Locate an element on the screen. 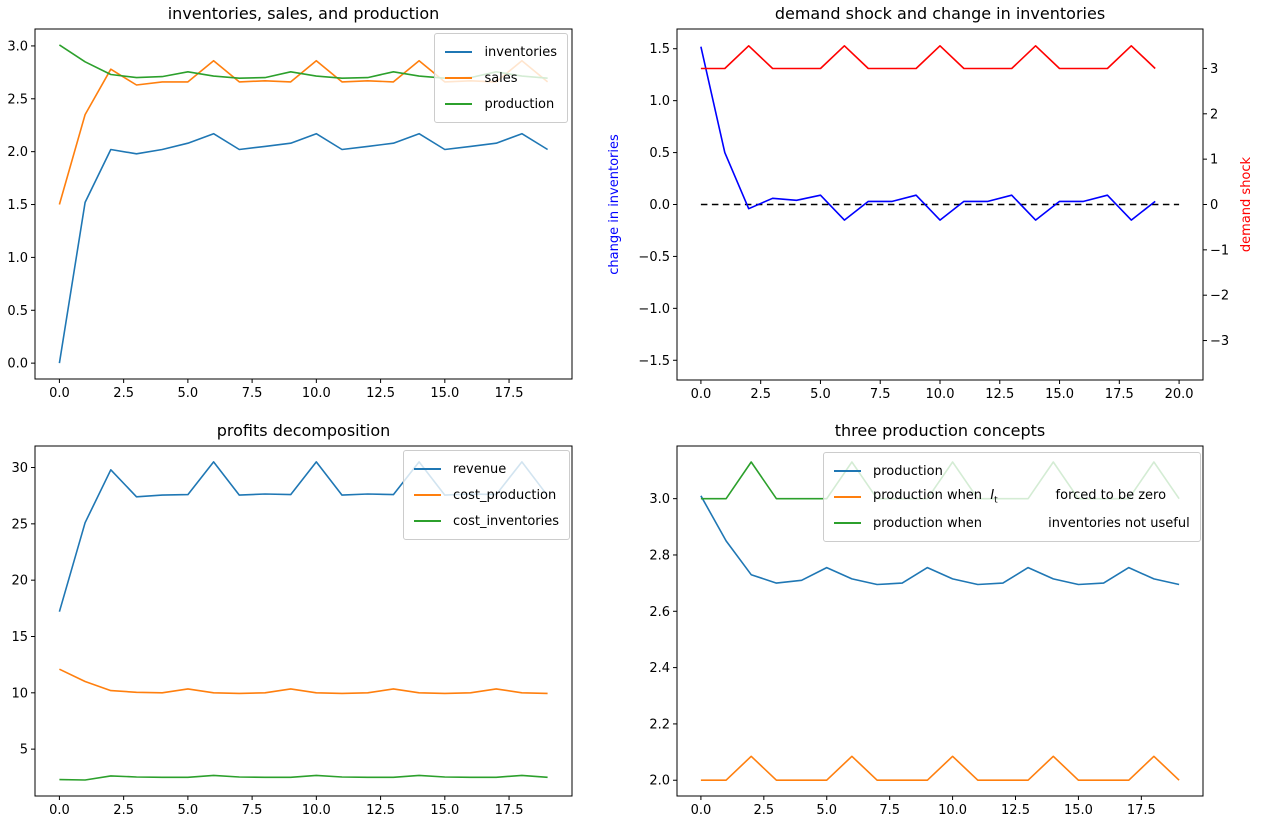  legend: inventories sales production is located at coordinates (501, 78).